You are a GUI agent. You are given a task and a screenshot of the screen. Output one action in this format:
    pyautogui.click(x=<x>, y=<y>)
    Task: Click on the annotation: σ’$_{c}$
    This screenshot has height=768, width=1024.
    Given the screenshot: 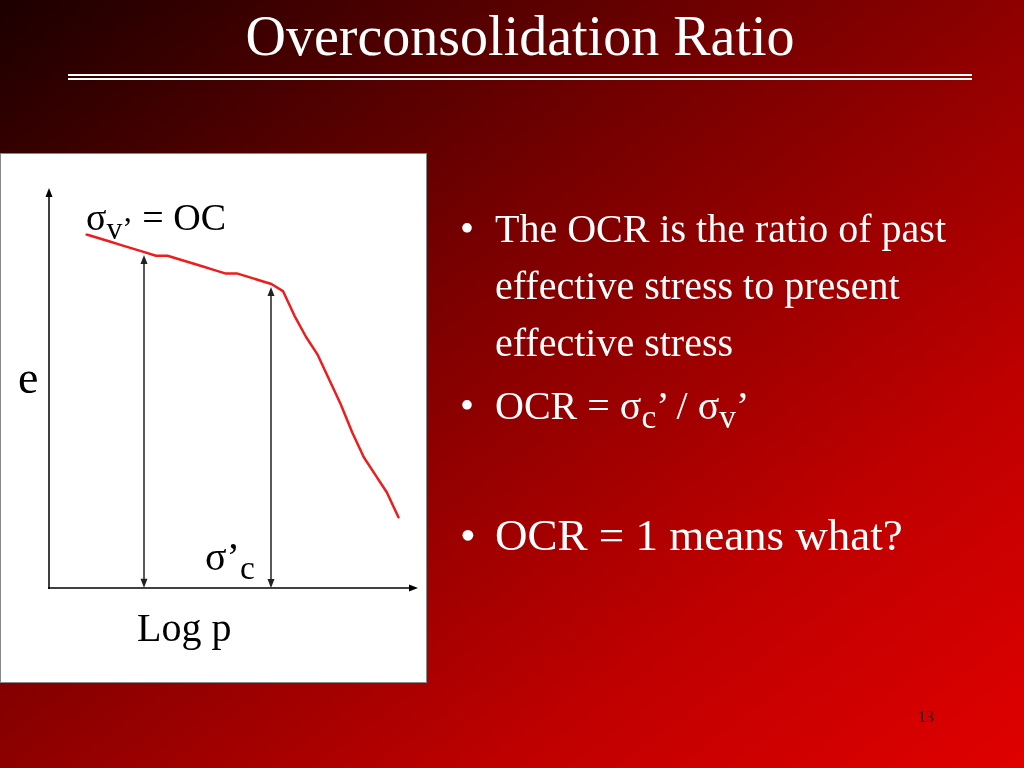 What is the action you would take?
    pyautogui.click(x=230, y=560)
    